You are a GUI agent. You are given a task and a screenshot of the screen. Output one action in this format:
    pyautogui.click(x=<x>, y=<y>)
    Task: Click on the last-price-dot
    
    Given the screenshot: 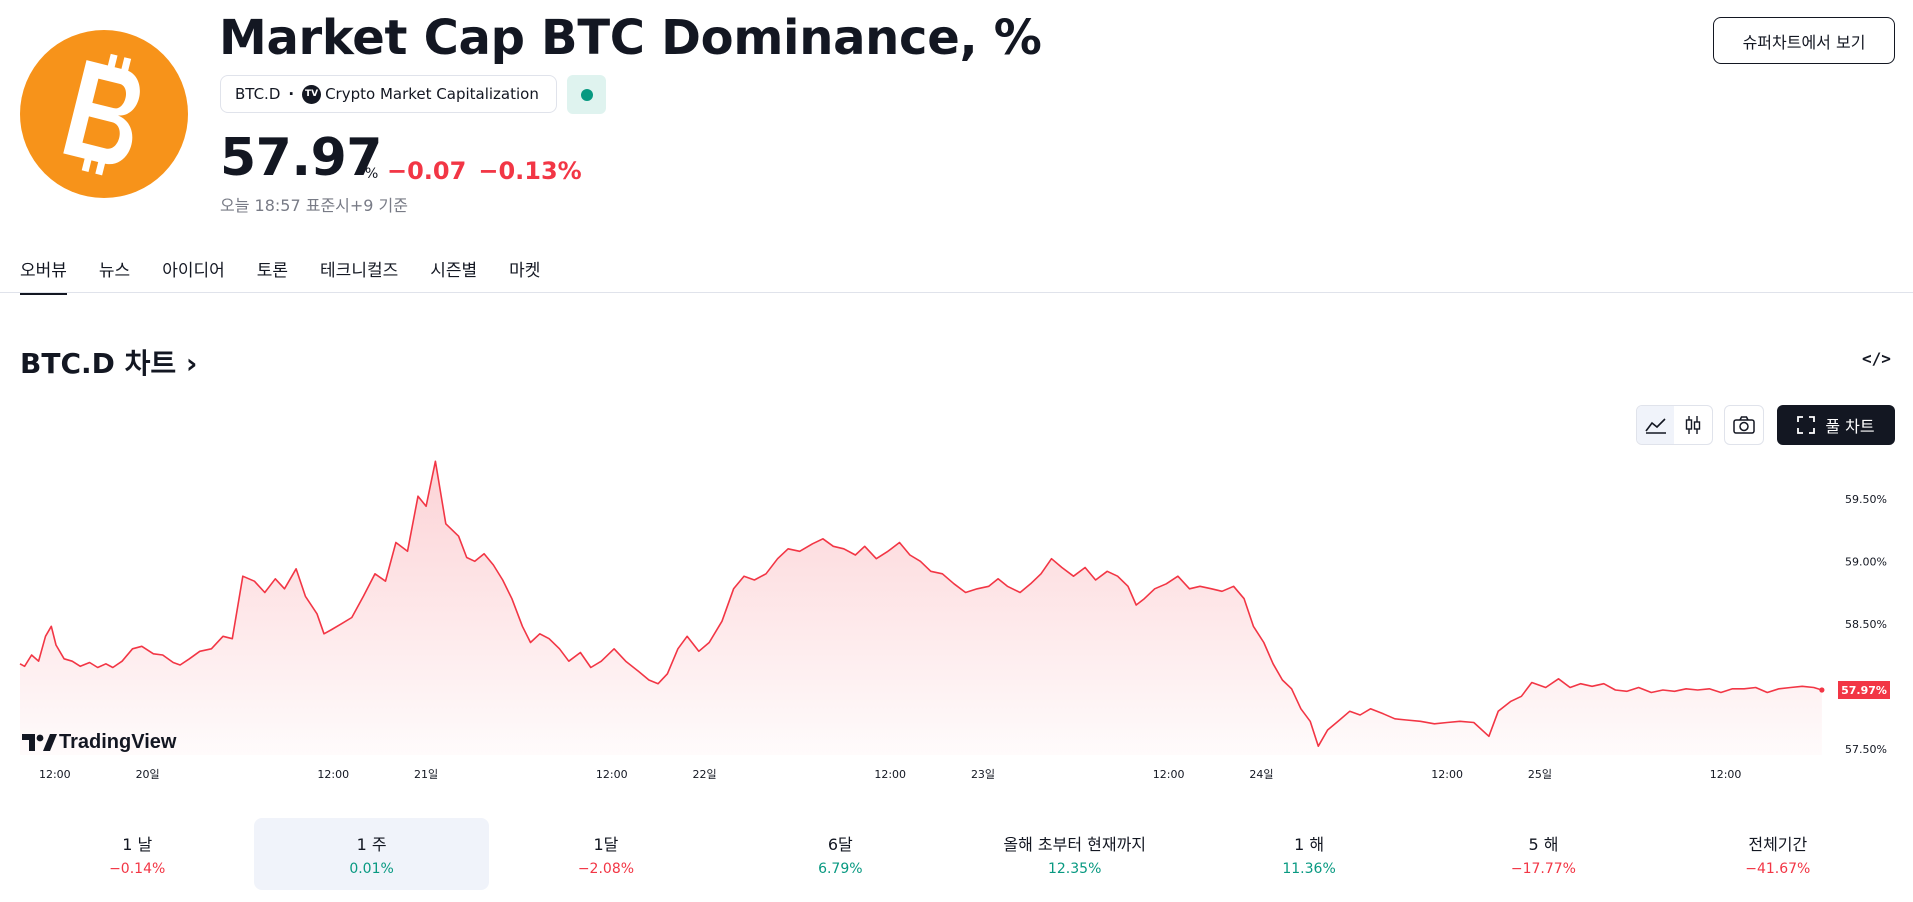 What is the action you would take?
    pyautogui.click(x=1822, y=690)
    